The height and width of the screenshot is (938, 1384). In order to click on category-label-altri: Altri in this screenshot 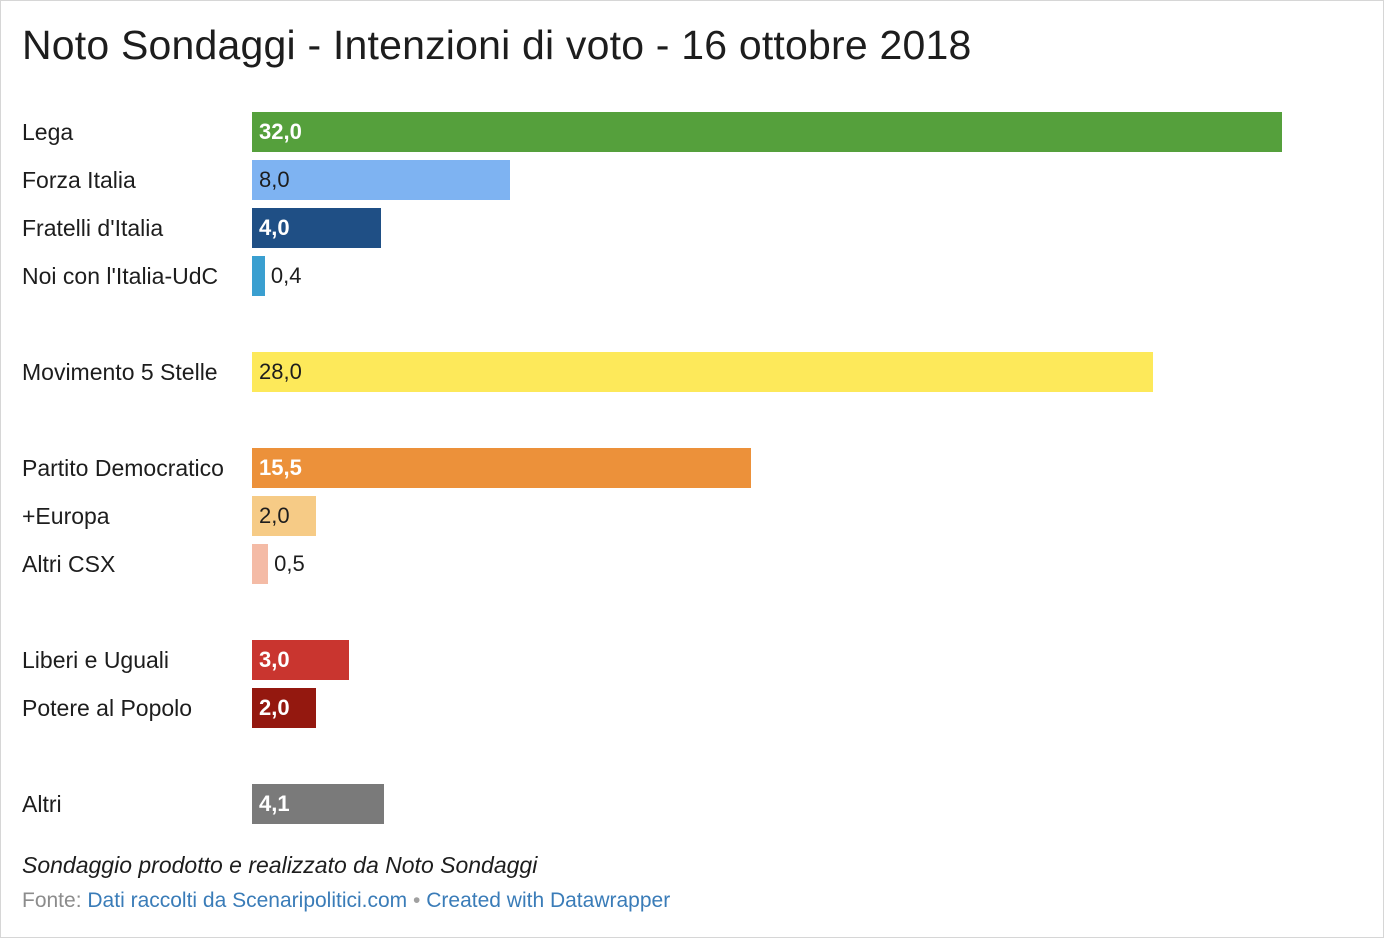, I will do `click(42, 804)`.